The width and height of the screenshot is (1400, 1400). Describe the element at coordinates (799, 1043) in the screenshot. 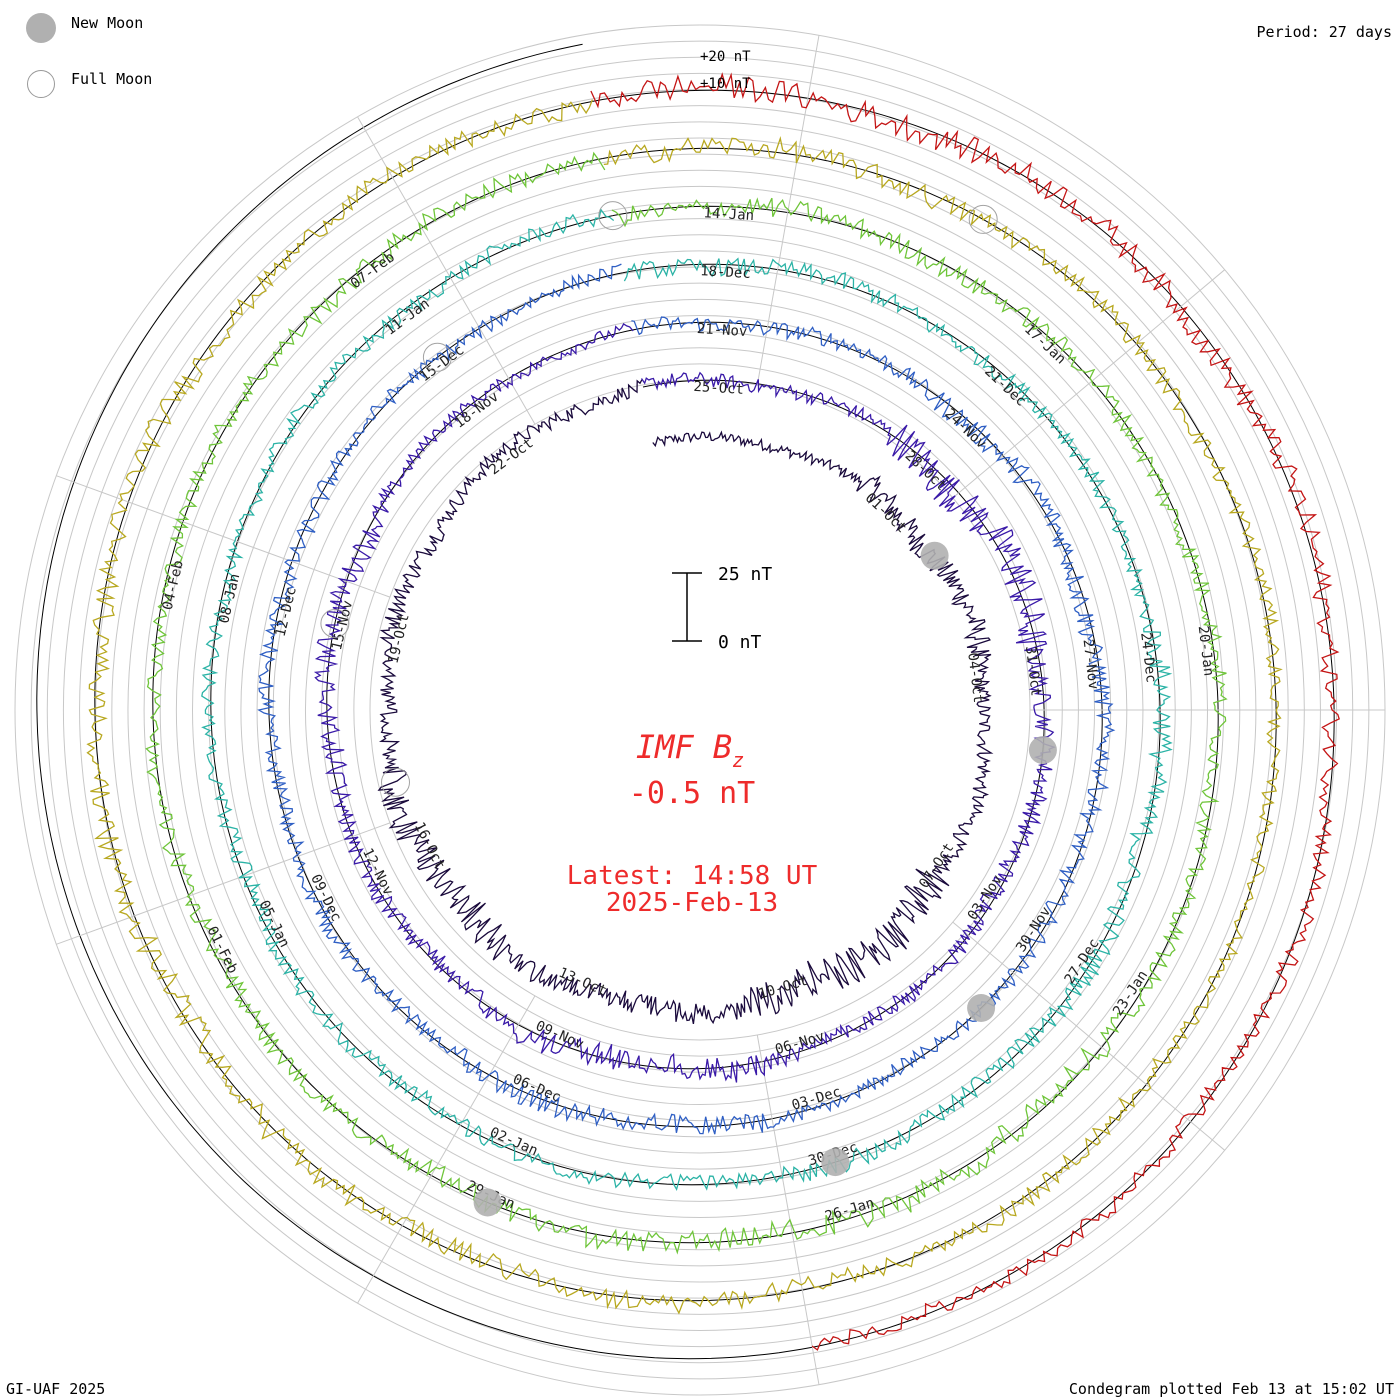

I see `date-label: 06-Nov` at that location.